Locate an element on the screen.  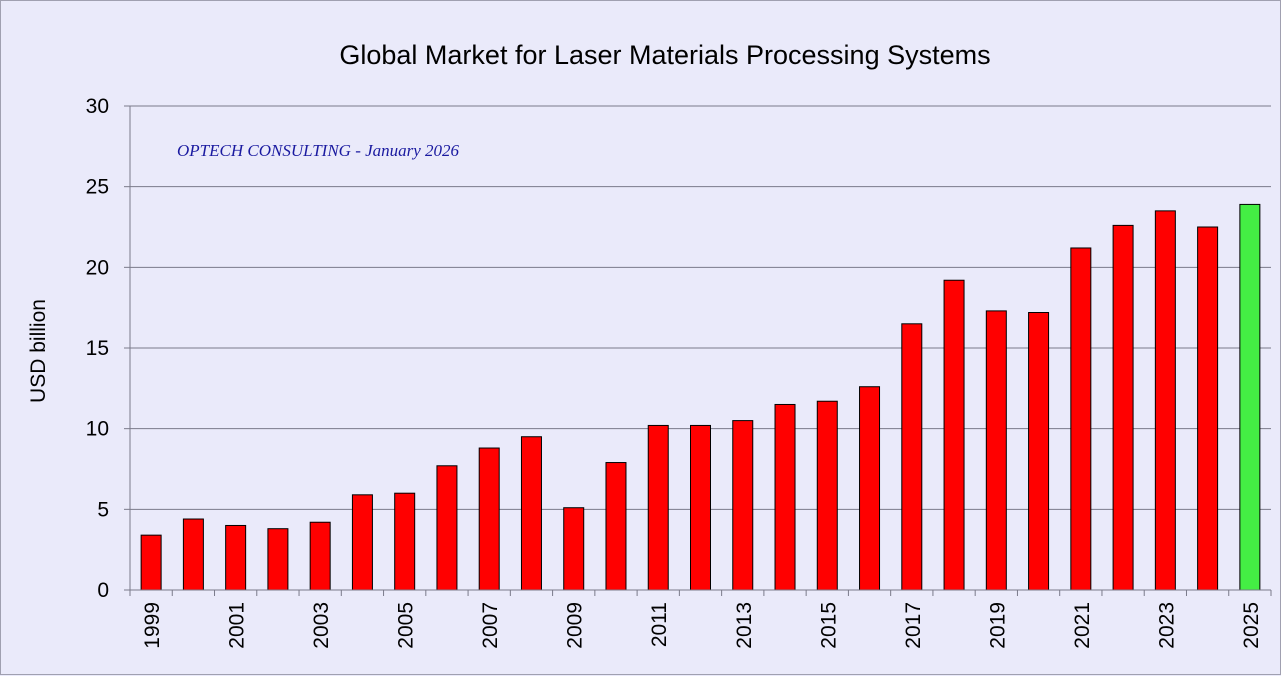
bar-2003 is located at coordinates (320, 556).